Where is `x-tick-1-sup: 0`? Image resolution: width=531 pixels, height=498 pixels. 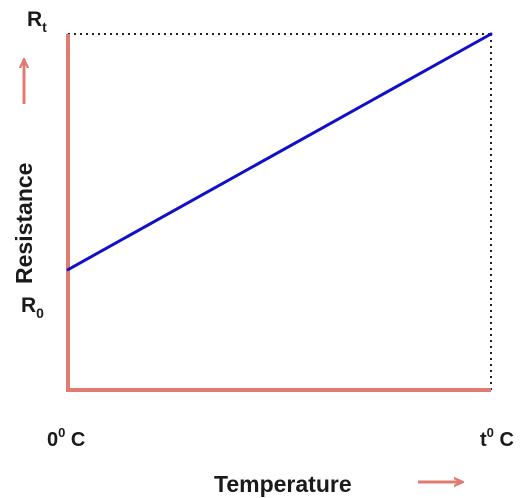
x-tick-1-sup: 0 is located at coordinates (490, 432).